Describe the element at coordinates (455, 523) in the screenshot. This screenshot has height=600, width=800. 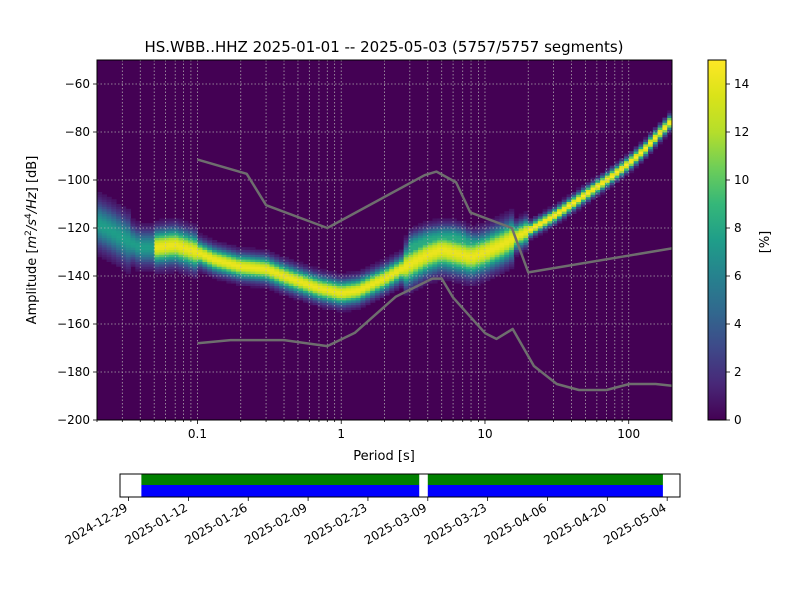
I see `date-tick-label: 2025-03-23` at that location.